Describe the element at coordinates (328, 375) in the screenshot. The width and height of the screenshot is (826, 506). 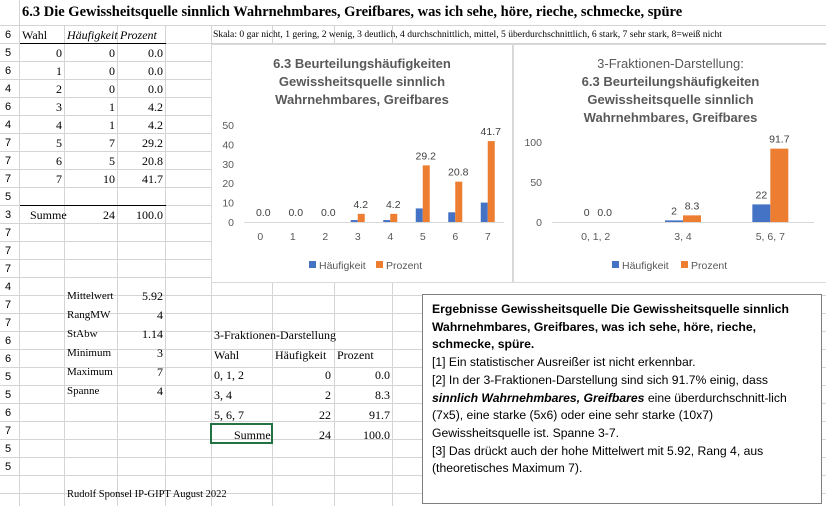
I see `tf-cell-haeufigkeit: 0` at that location.